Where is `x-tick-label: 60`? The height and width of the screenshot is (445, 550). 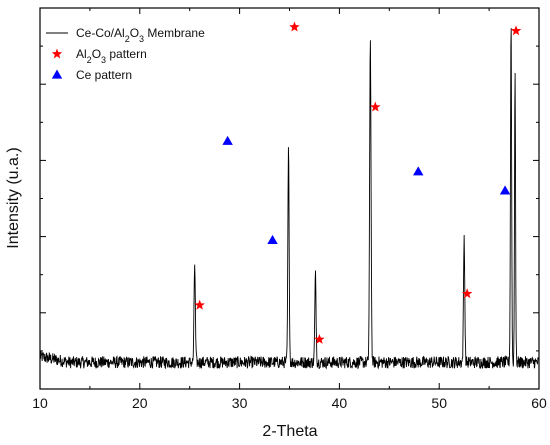
x-tick-label: 60 is located at coordinates (539, 403).